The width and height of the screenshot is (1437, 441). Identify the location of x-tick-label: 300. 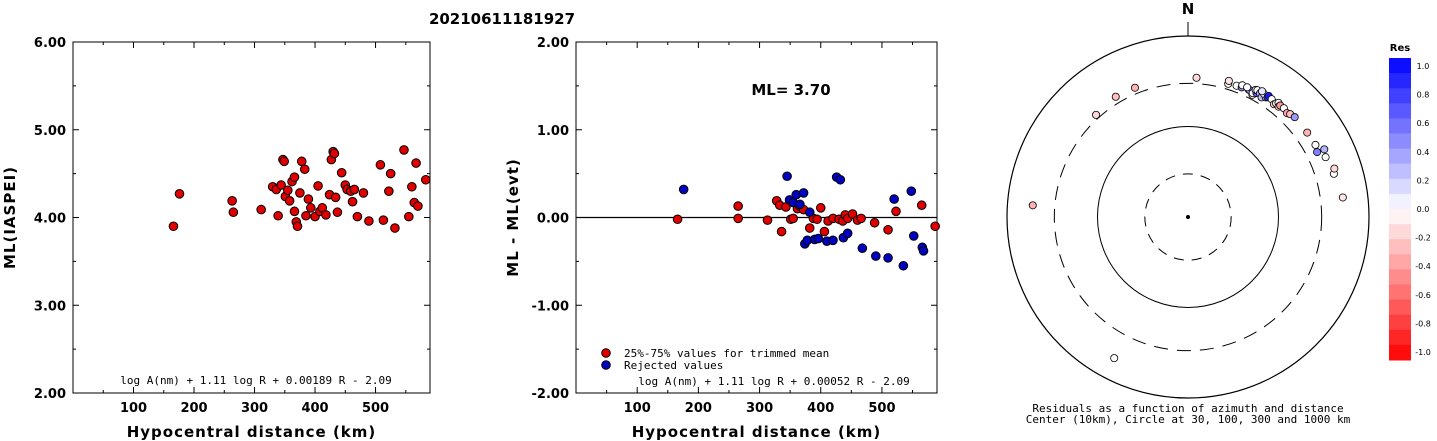
(759, 408).